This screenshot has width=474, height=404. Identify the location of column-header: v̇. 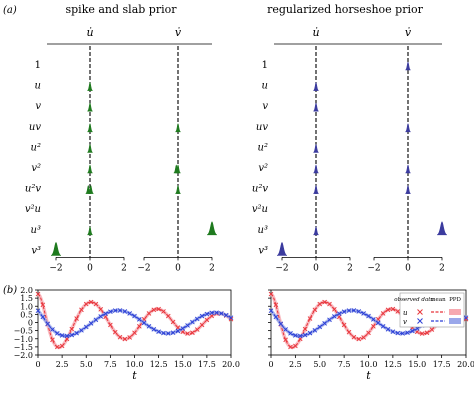
(408, 32).